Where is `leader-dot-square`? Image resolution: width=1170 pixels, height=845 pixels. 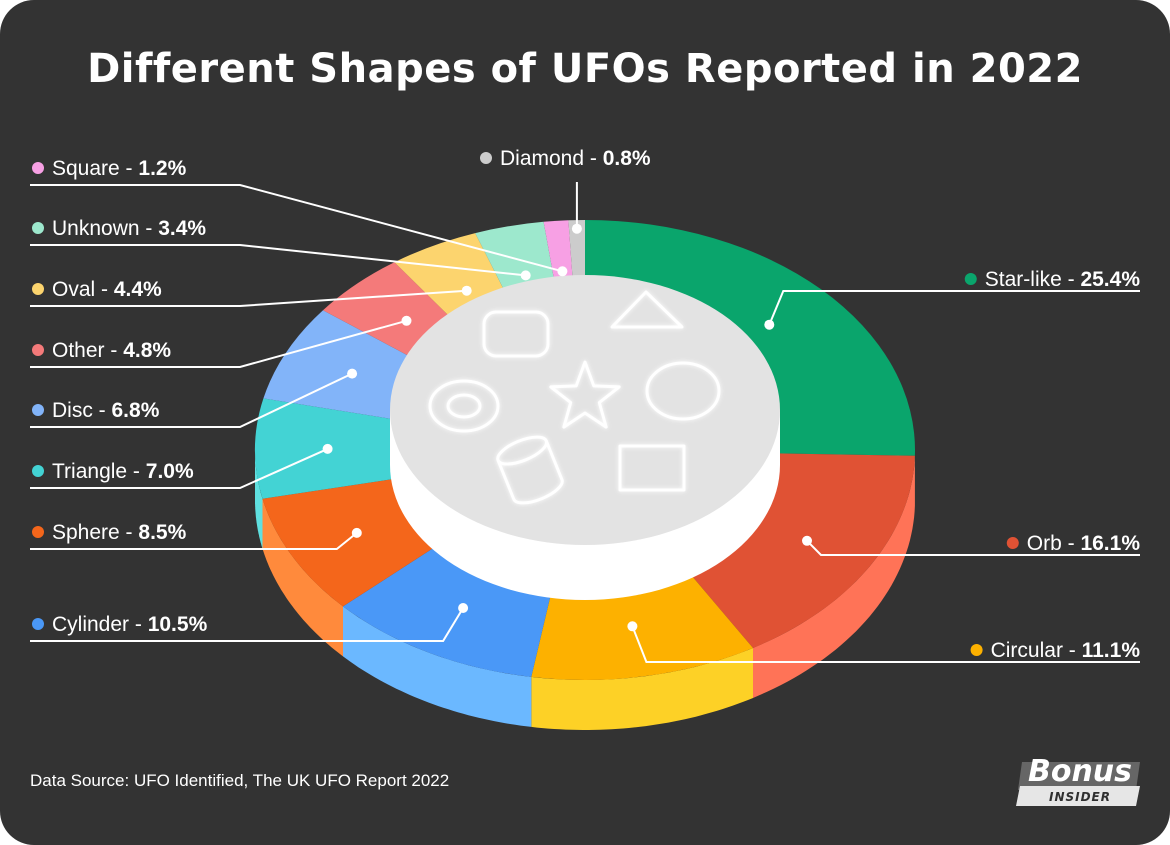 leader-dot-square is located at coordinates (562, 271).